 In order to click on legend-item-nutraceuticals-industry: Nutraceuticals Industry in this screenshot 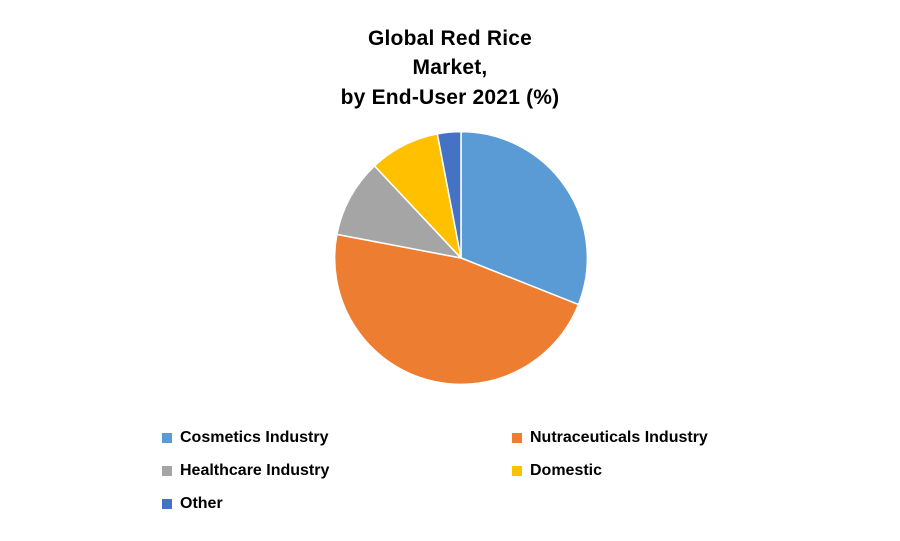, I will do `click(687, 438)`.